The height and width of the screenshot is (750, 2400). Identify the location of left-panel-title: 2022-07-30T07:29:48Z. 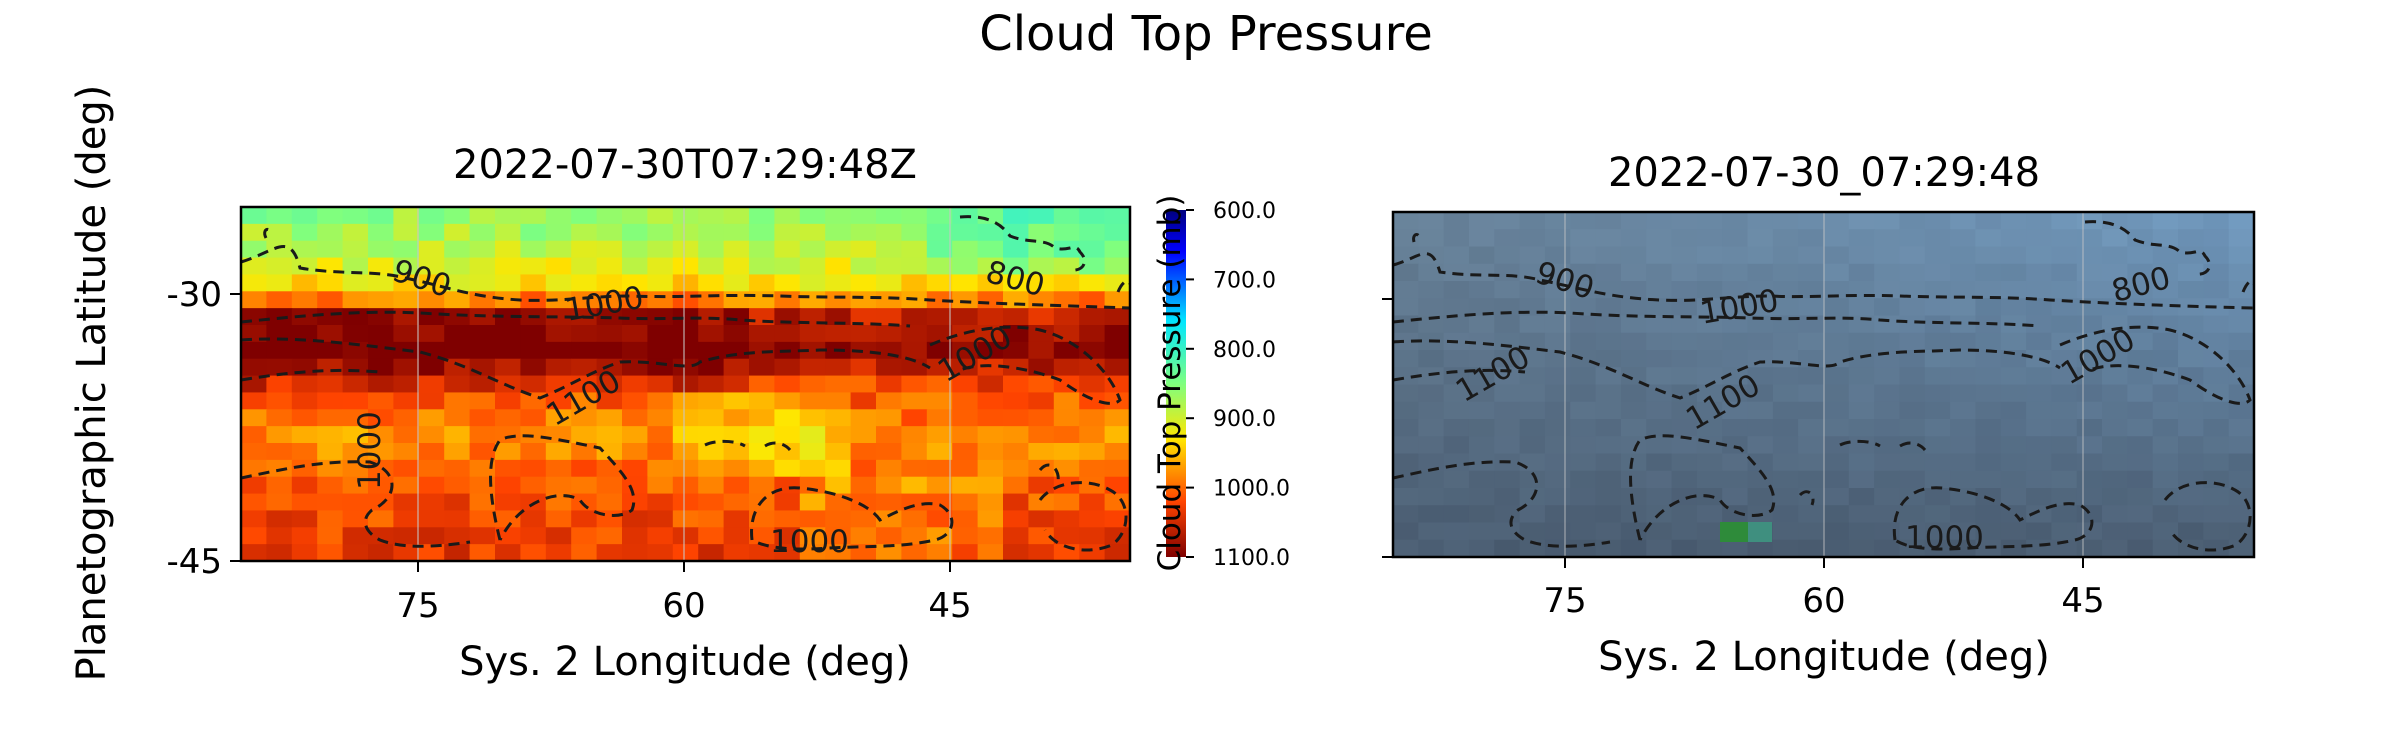
(685, 165).